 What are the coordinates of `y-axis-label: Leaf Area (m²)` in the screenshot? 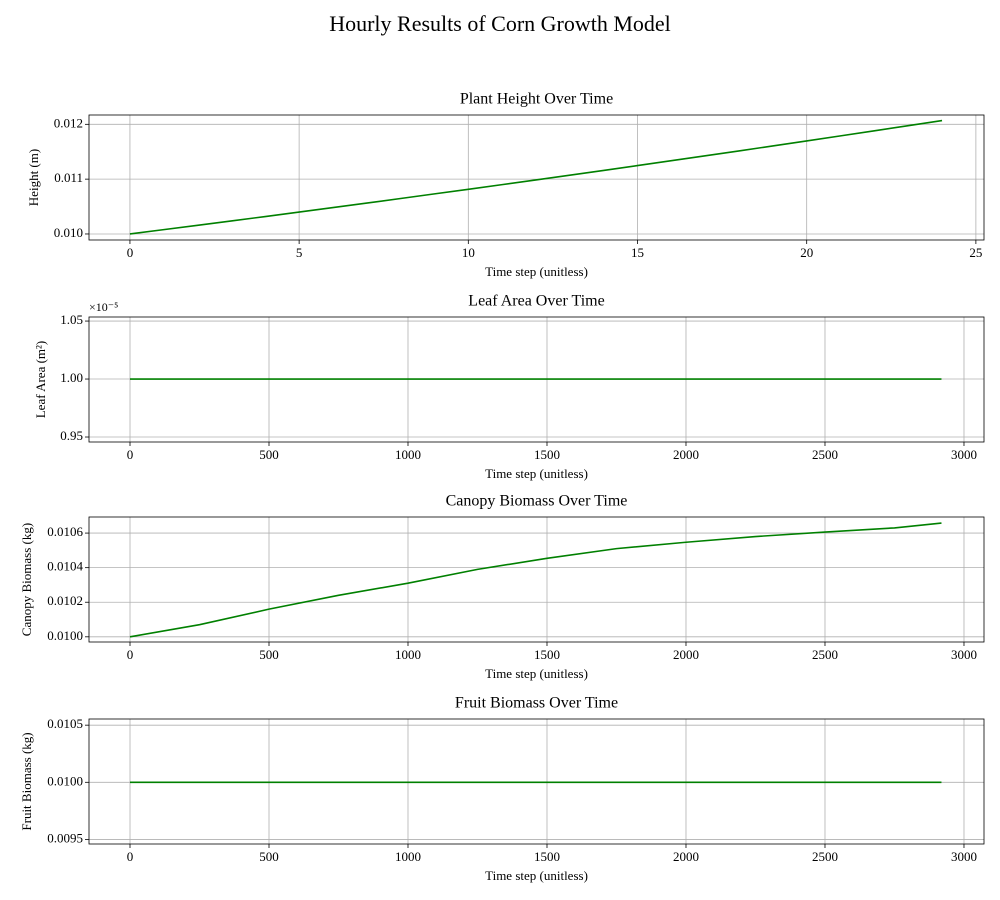 It's located at (40, 380).